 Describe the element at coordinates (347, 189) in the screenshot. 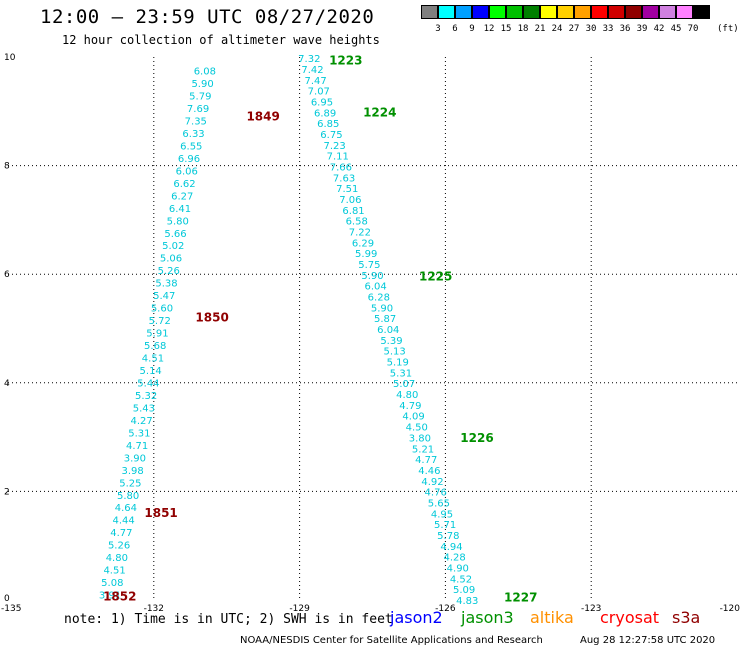

I see `wave-height-value: 7.51` at that location.